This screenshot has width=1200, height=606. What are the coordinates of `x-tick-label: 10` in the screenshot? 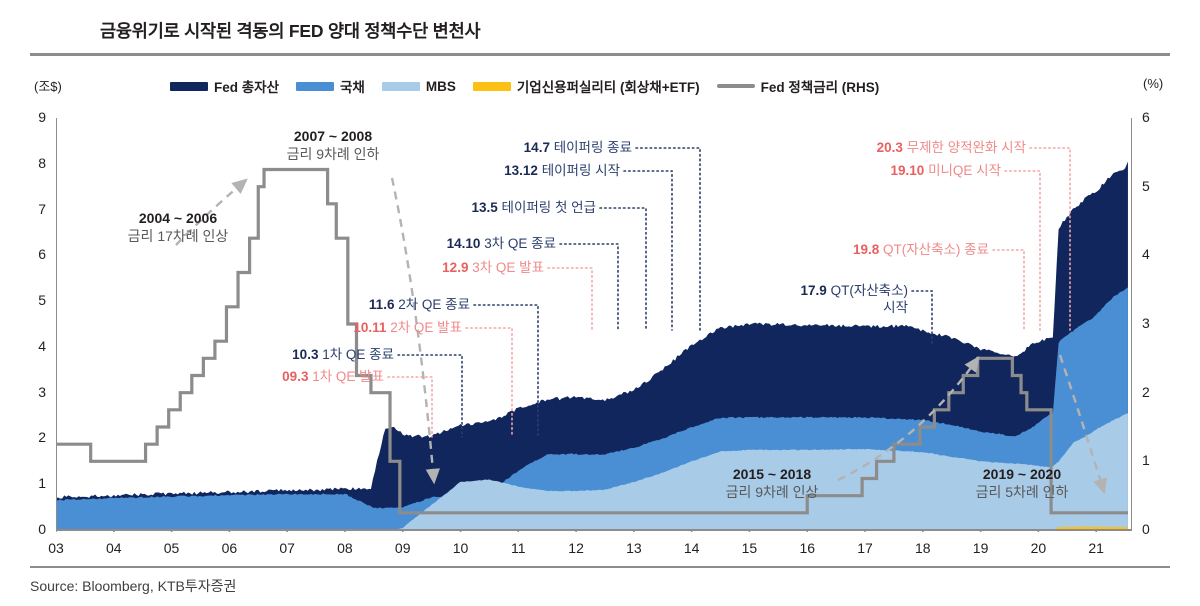 It's located at (460, 548).